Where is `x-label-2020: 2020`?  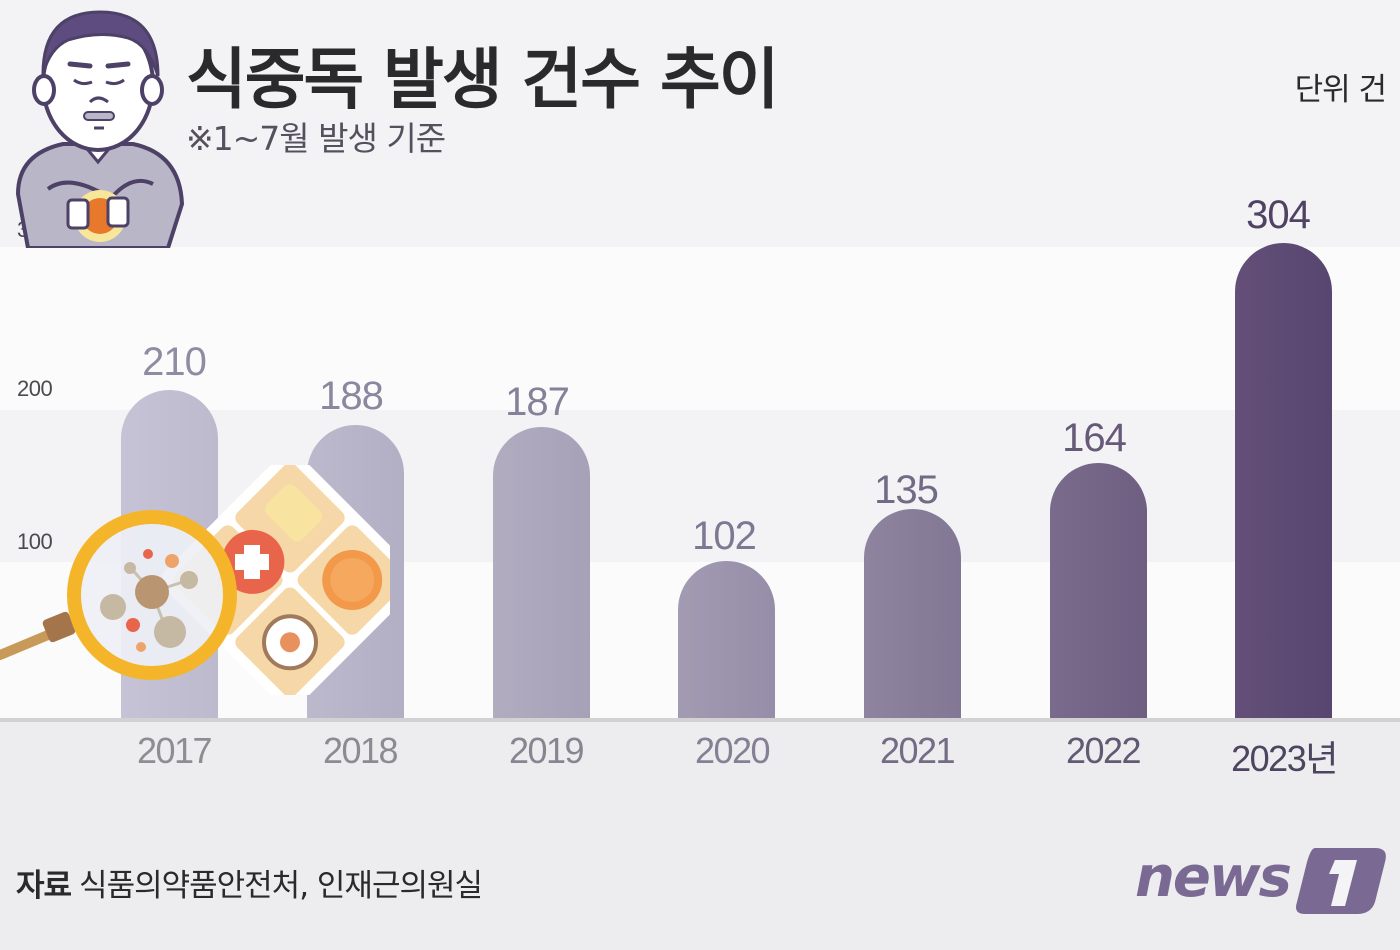 x-label-2020: 2020 is located at coordinates (732, 750).